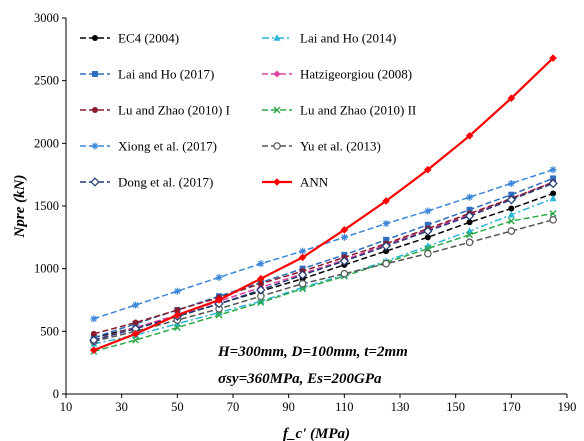 The image size is (584, 441). What do you see at coordinates (316, 433) in the screenshot?
I see `x-axis-title: f_c' (MPa)` at bounding box center [316, 433].